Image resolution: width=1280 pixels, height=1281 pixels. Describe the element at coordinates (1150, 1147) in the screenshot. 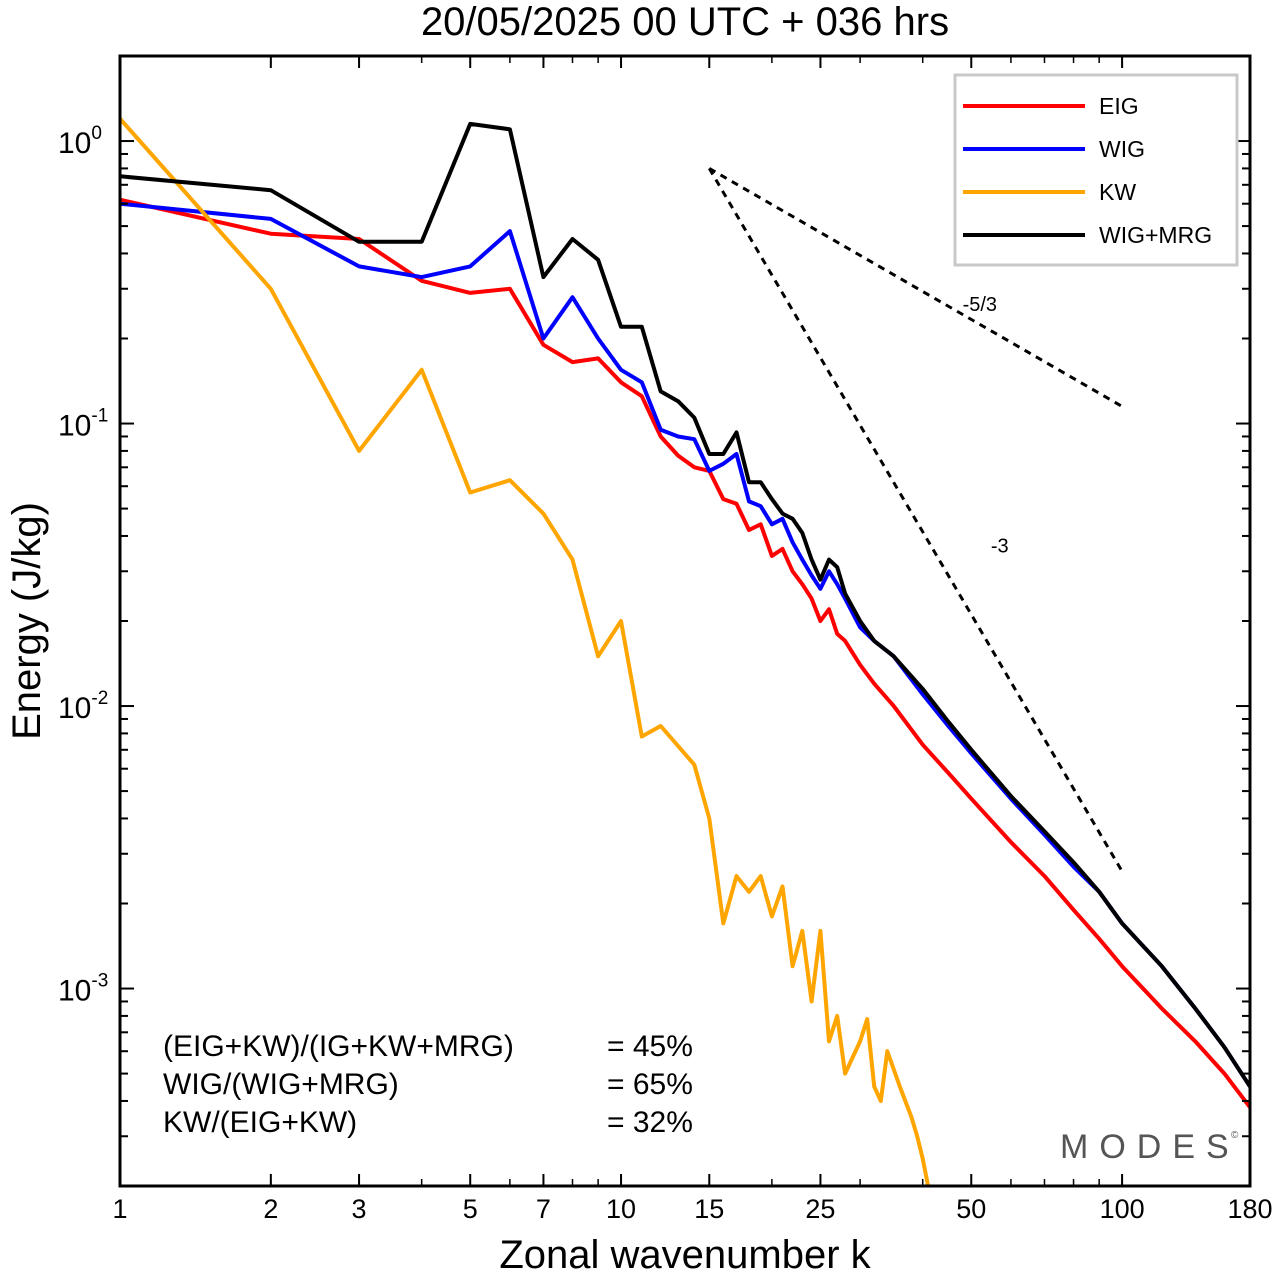

I see `modes-watermark: MODES` at that location.